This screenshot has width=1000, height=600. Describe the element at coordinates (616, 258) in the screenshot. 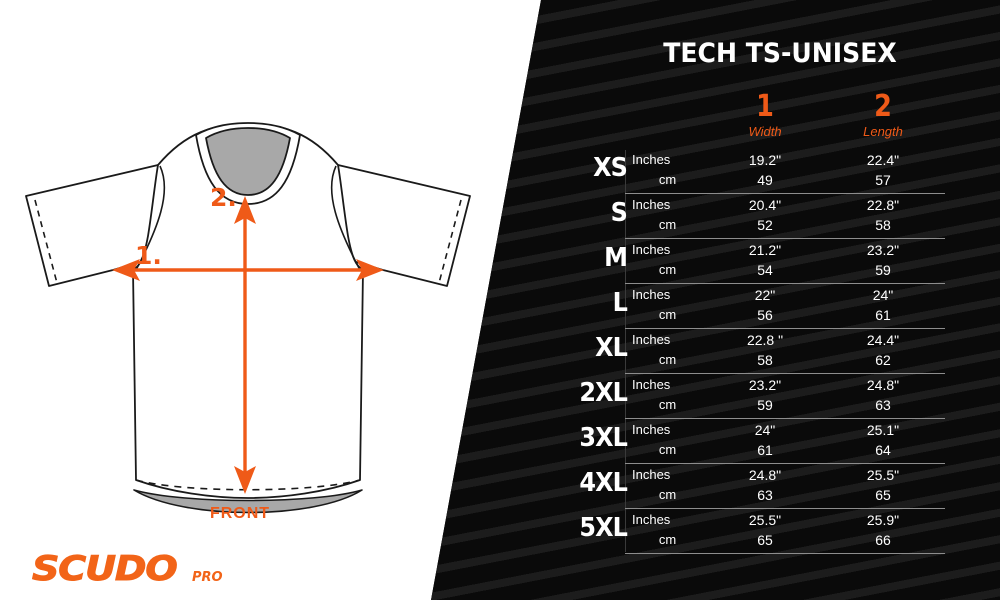

I see `size-label-m: M` at that location.